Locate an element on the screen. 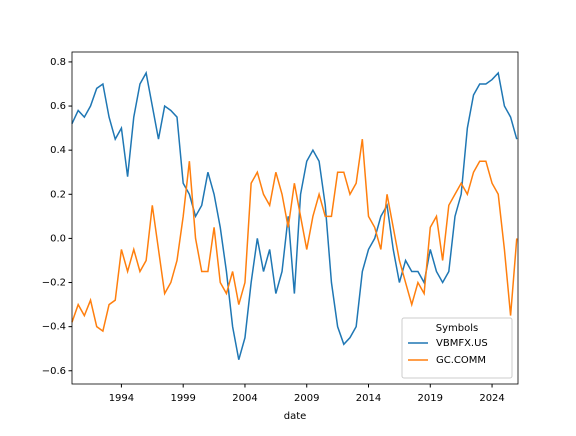 This screenshot has width=576, height=436. x-axis-label: date is located at coordinates (295, 416).